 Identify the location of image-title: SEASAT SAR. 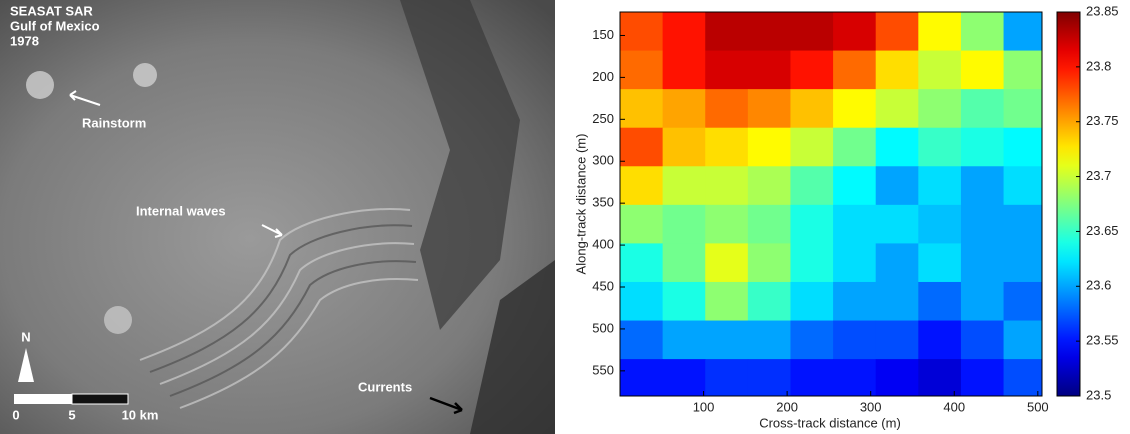
(51, 10).